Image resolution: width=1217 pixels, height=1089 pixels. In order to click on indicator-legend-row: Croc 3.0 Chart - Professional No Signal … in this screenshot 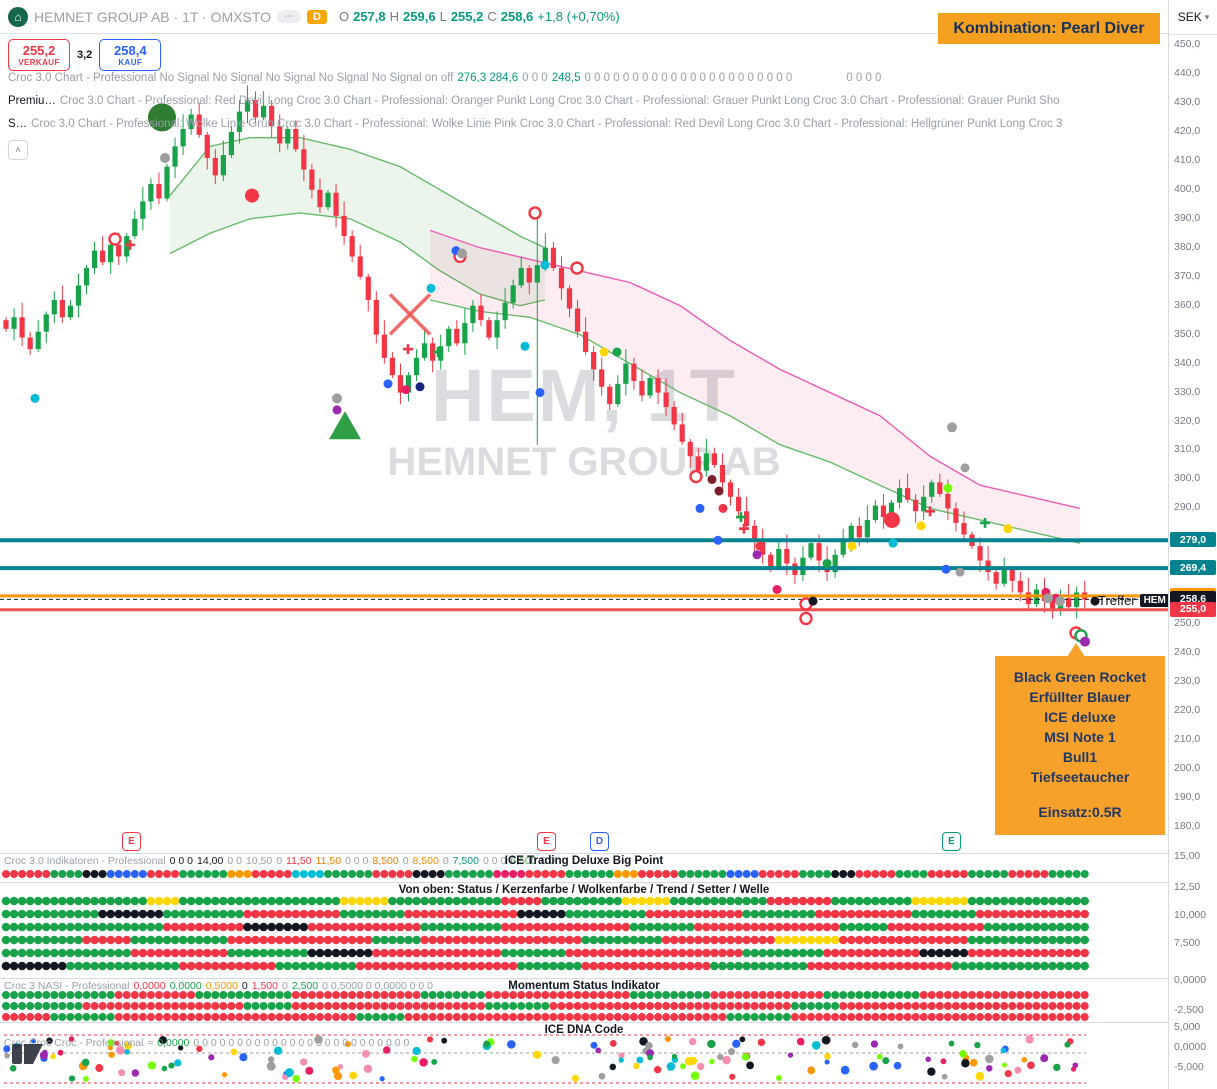, I will do `click(445, 78)`.